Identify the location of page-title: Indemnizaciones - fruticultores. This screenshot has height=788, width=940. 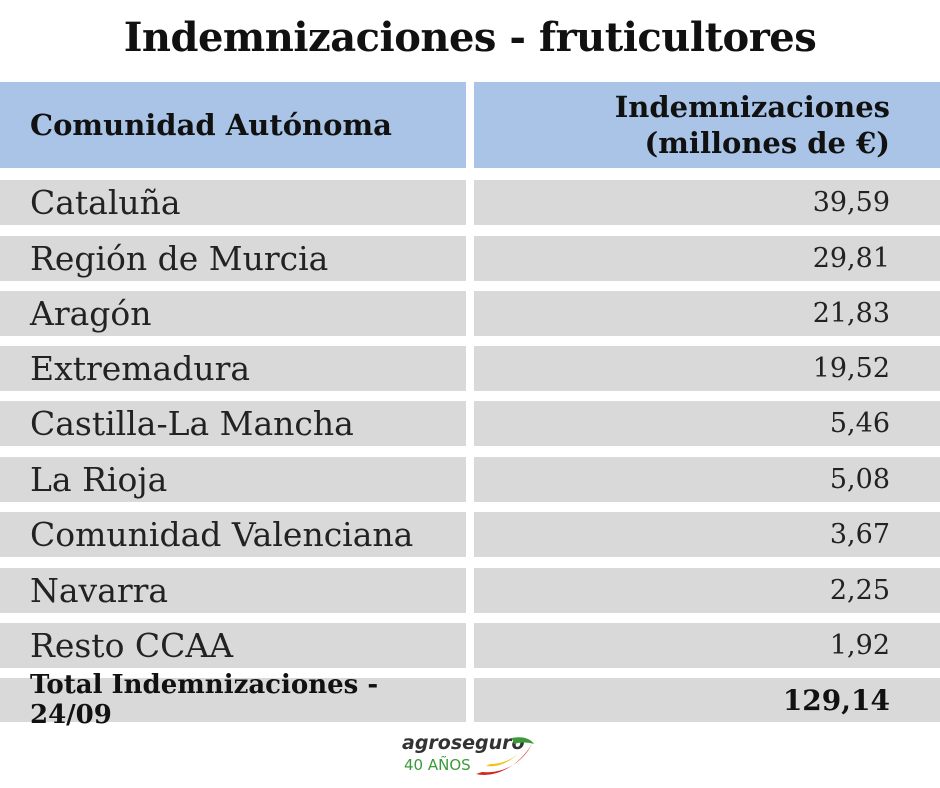
(470, 37).